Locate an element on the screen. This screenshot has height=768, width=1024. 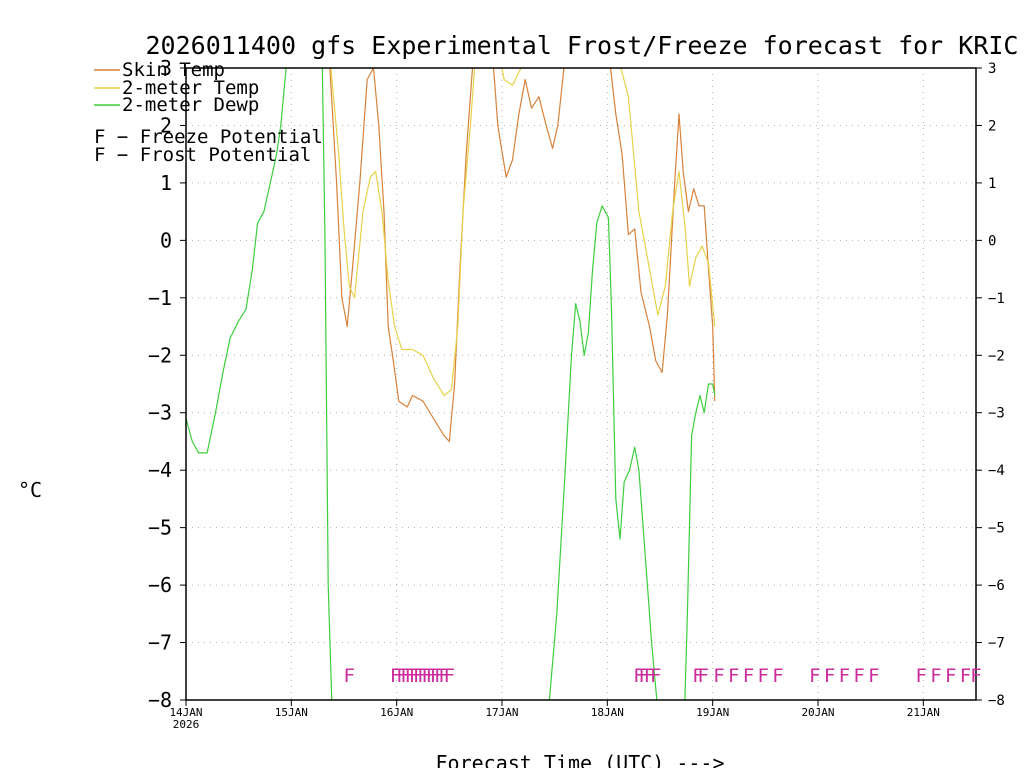
y-tick-label-right: 3 is located at coordinates (992, 69).